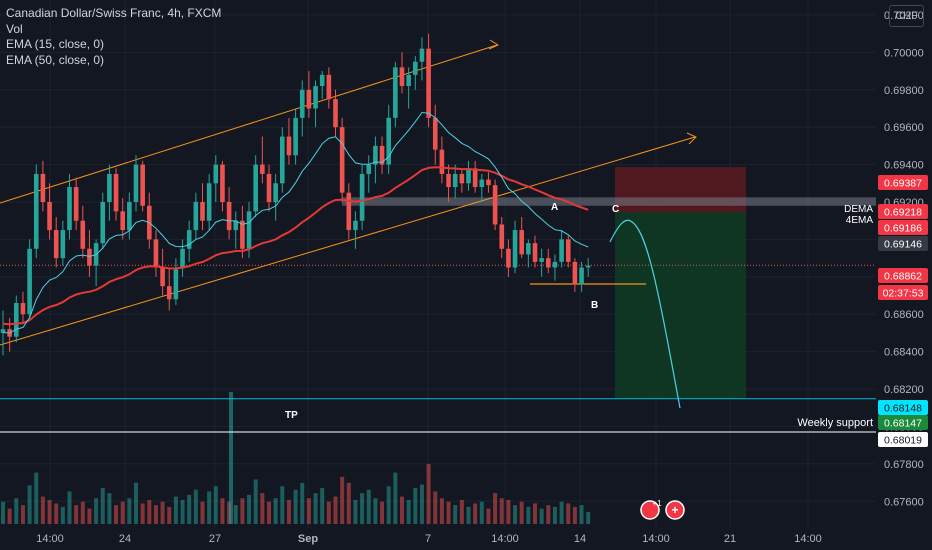 Image resolution: width=932 pixels, height=550 pixels. Describe the element at coordinates (904, 91) in the screenshot. I see `price-tick-label: 0.69800` at that location.